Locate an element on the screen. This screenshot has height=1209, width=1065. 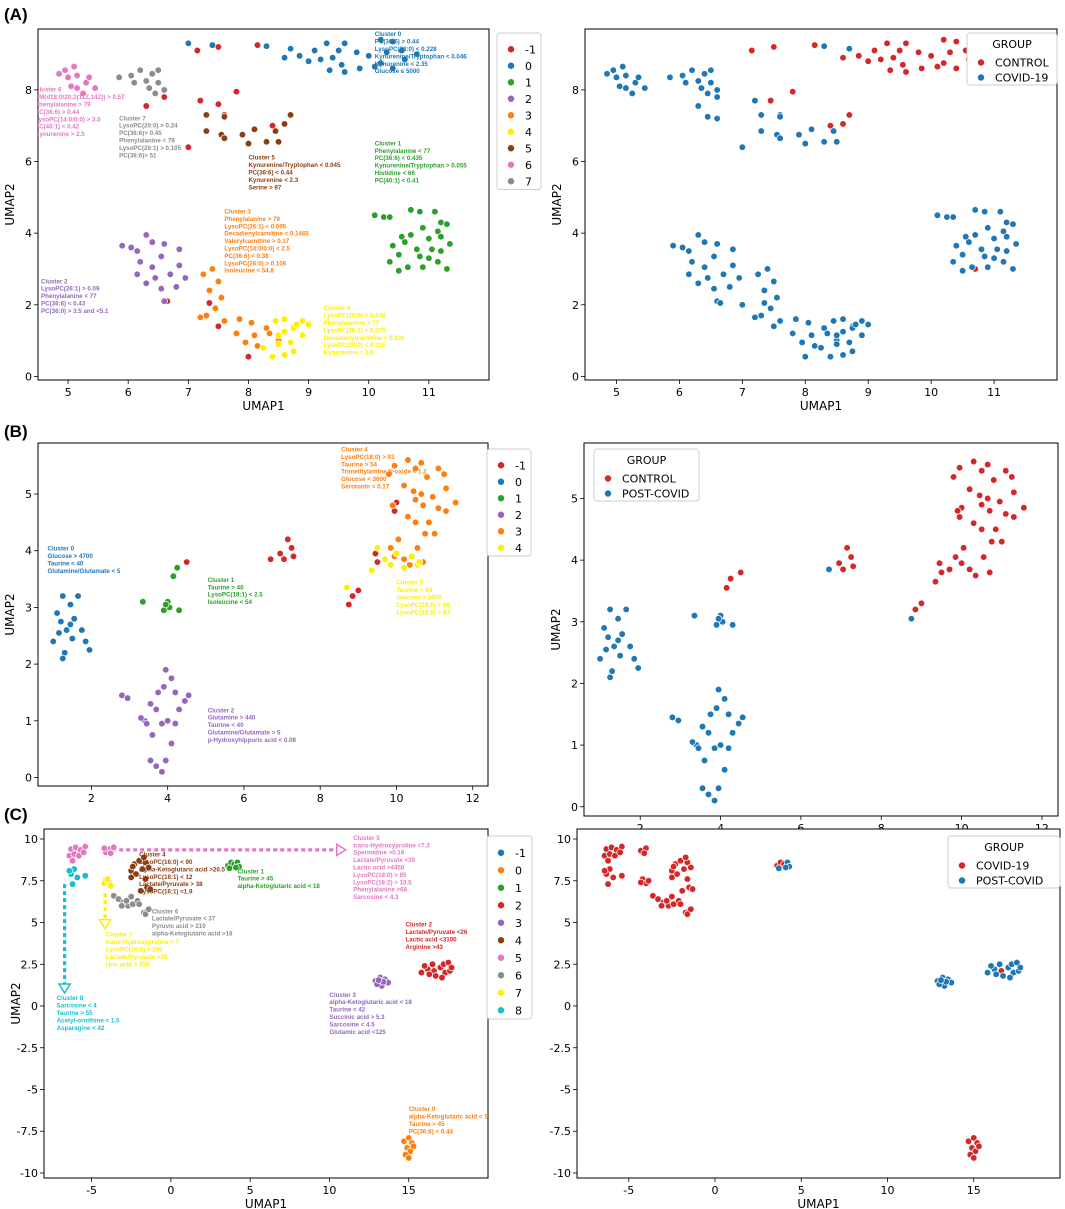
legend-title: GROUP is located at coordinates (1012, 44).